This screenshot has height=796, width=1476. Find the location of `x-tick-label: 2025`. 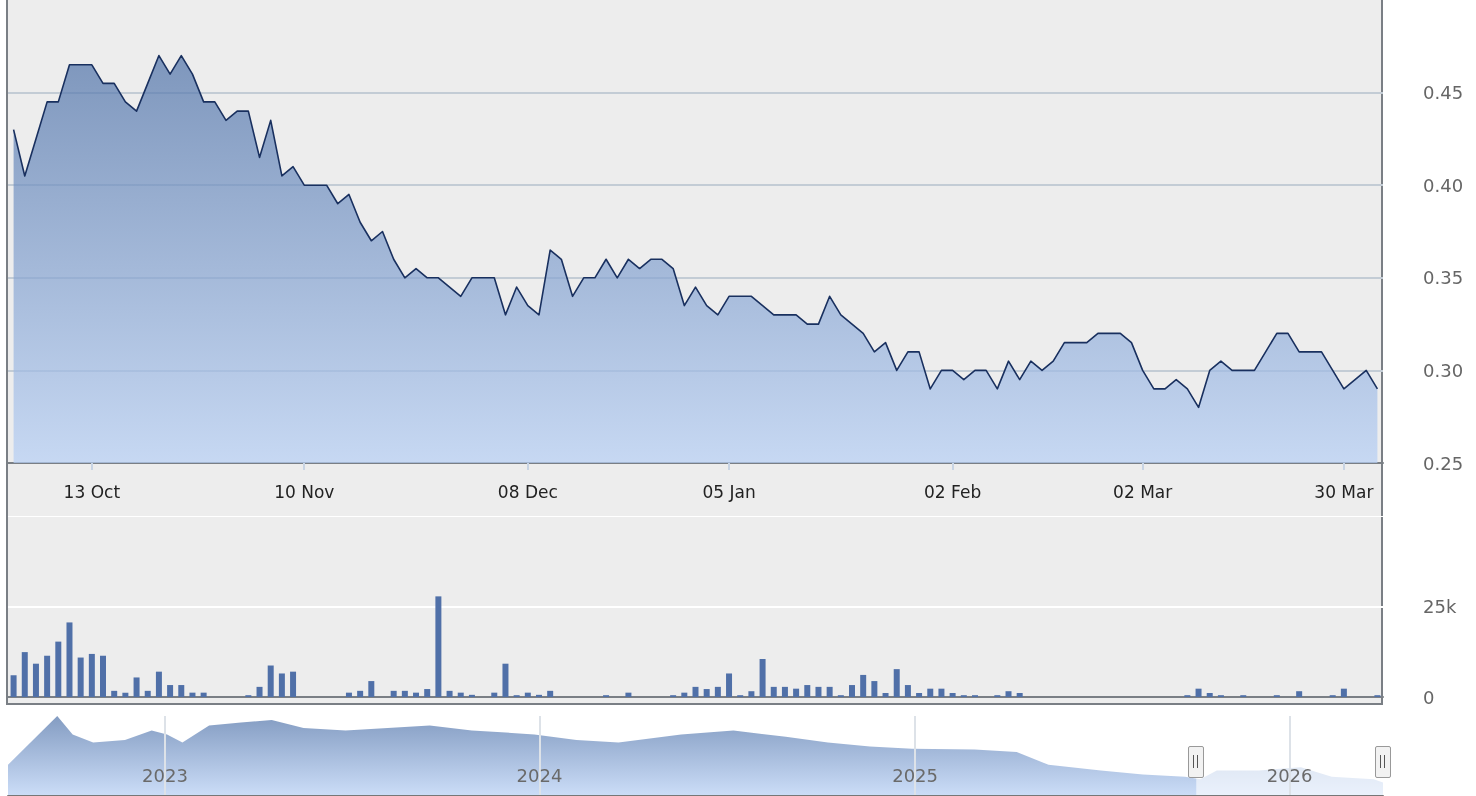

x-tick-label: 2025 is located at coordinates (915, 775).